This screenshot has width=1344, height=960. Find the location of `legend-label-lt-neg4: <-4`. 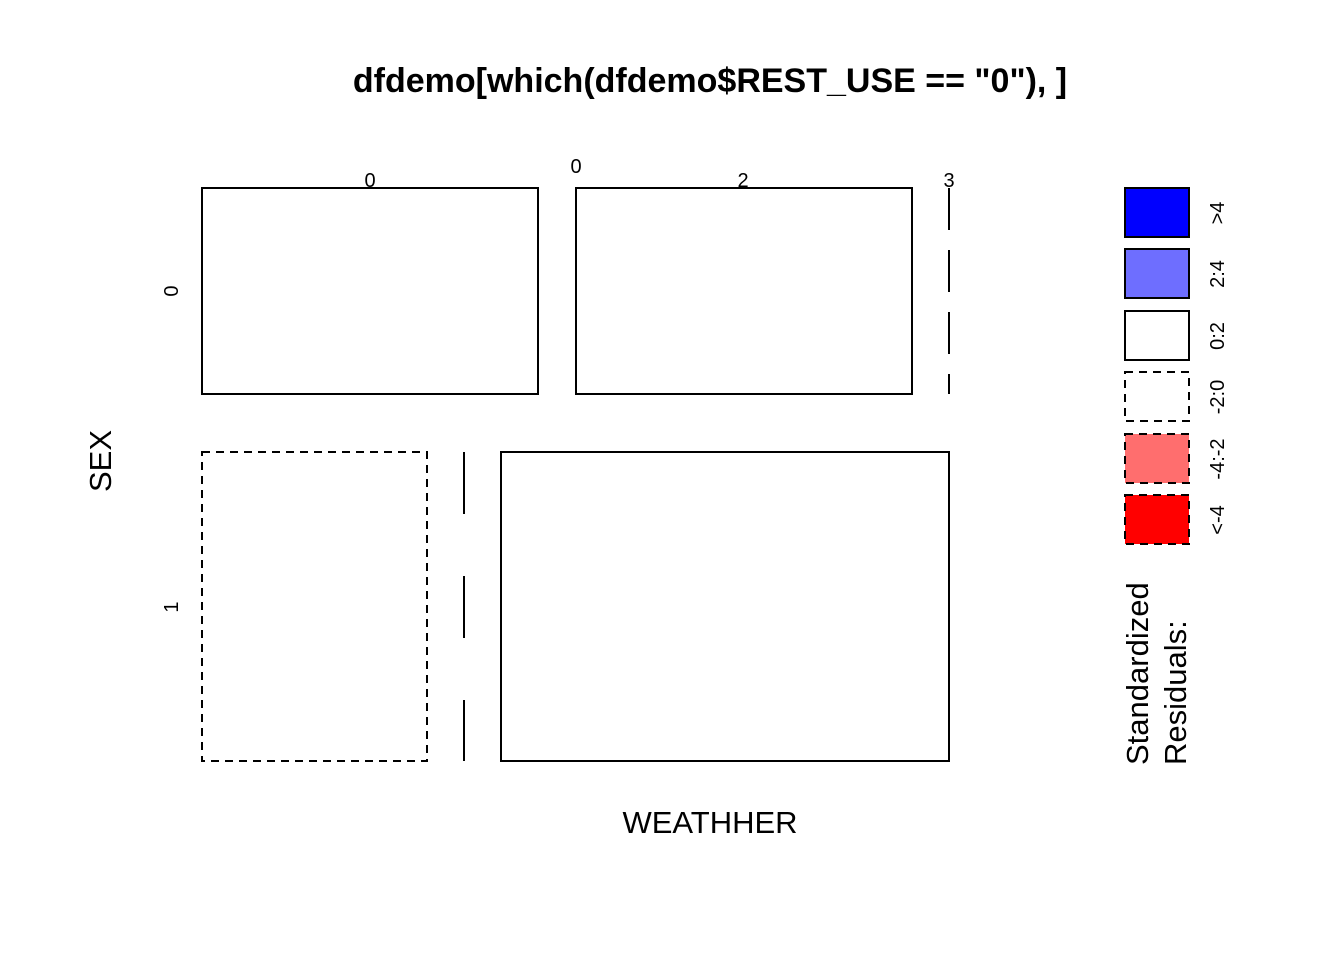

legend-label-lt-neg4: <-4 is located at coordinates (1218, 519).